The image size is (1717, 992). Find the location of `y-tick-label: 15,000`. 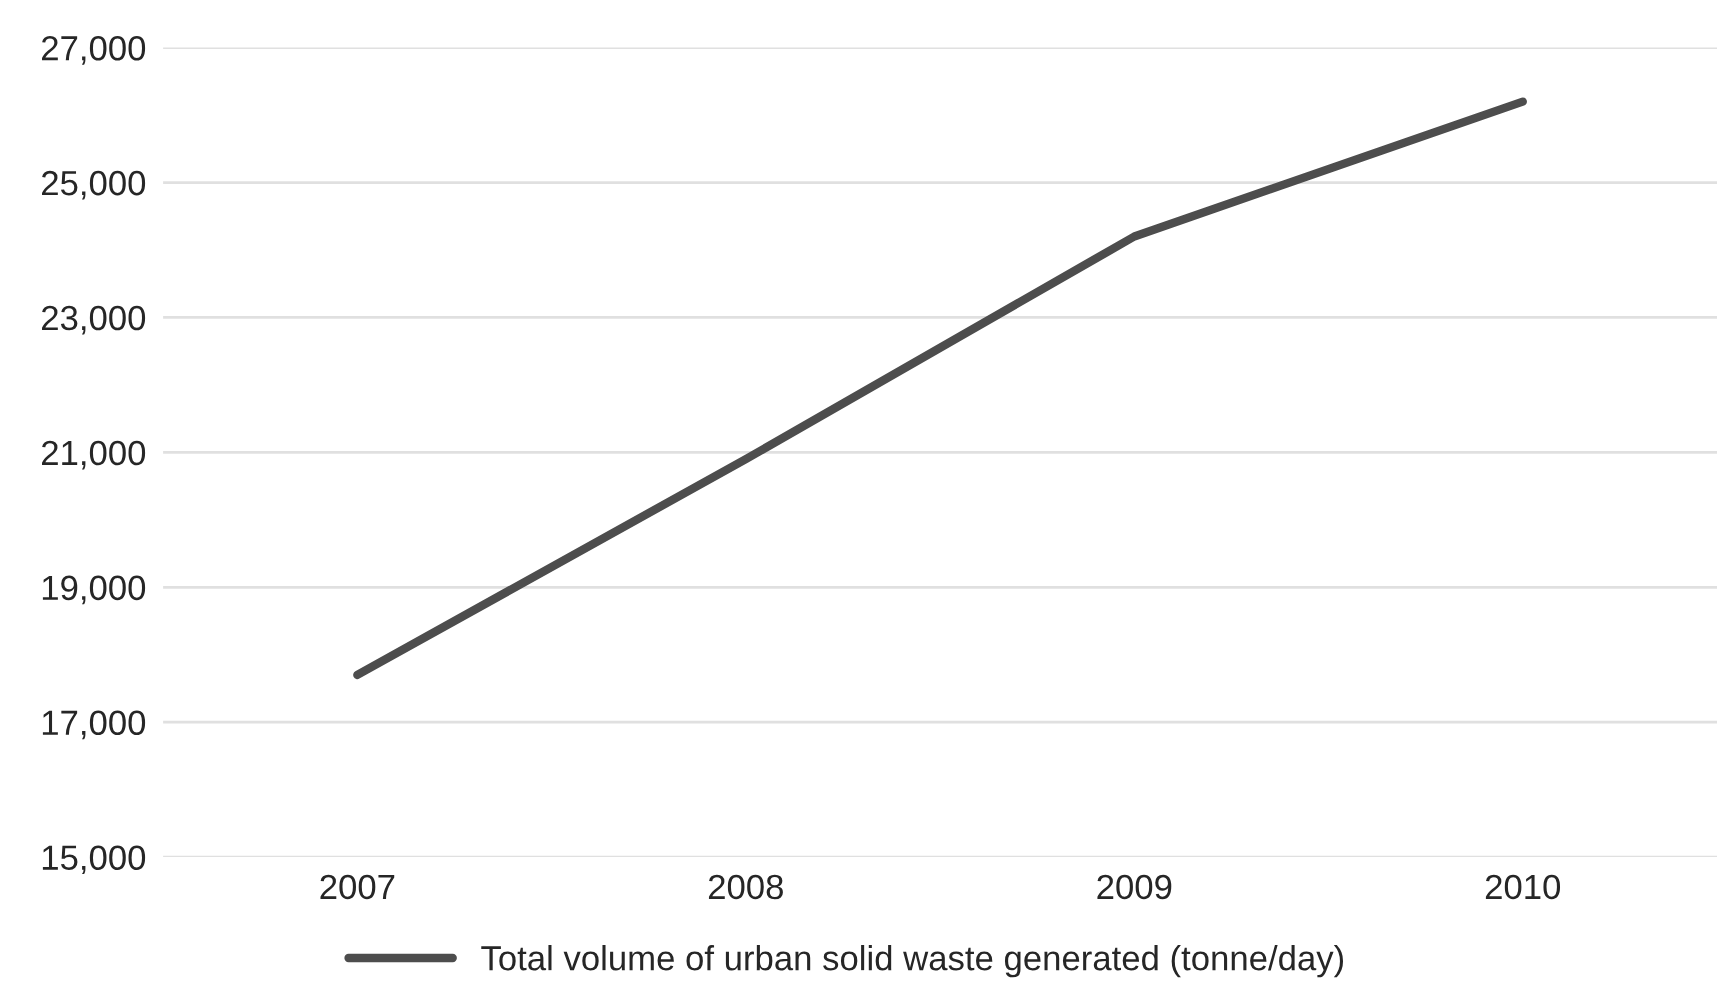

y-tick-label: 15,000 is located at coordinates (94, 860).